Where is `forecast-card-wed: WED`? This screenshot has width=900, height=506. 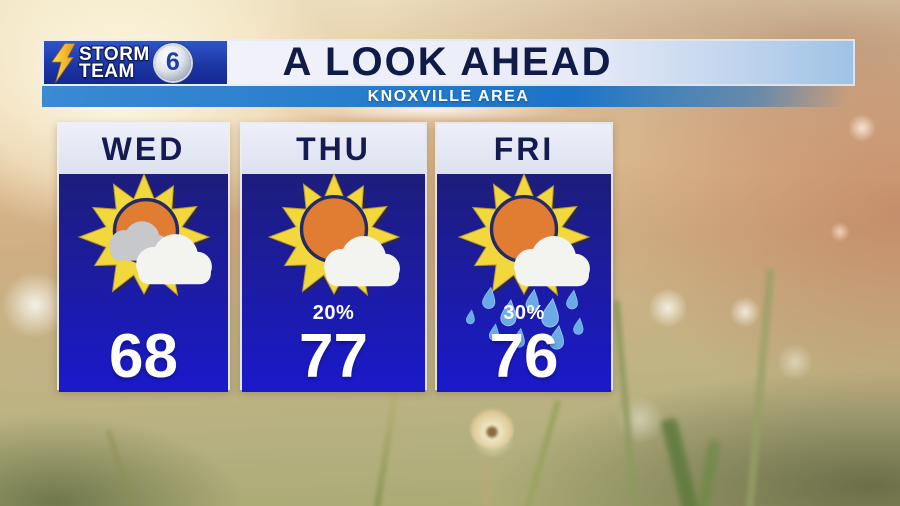 forecast-card-wed: WED is located at coordinates (143, 257).